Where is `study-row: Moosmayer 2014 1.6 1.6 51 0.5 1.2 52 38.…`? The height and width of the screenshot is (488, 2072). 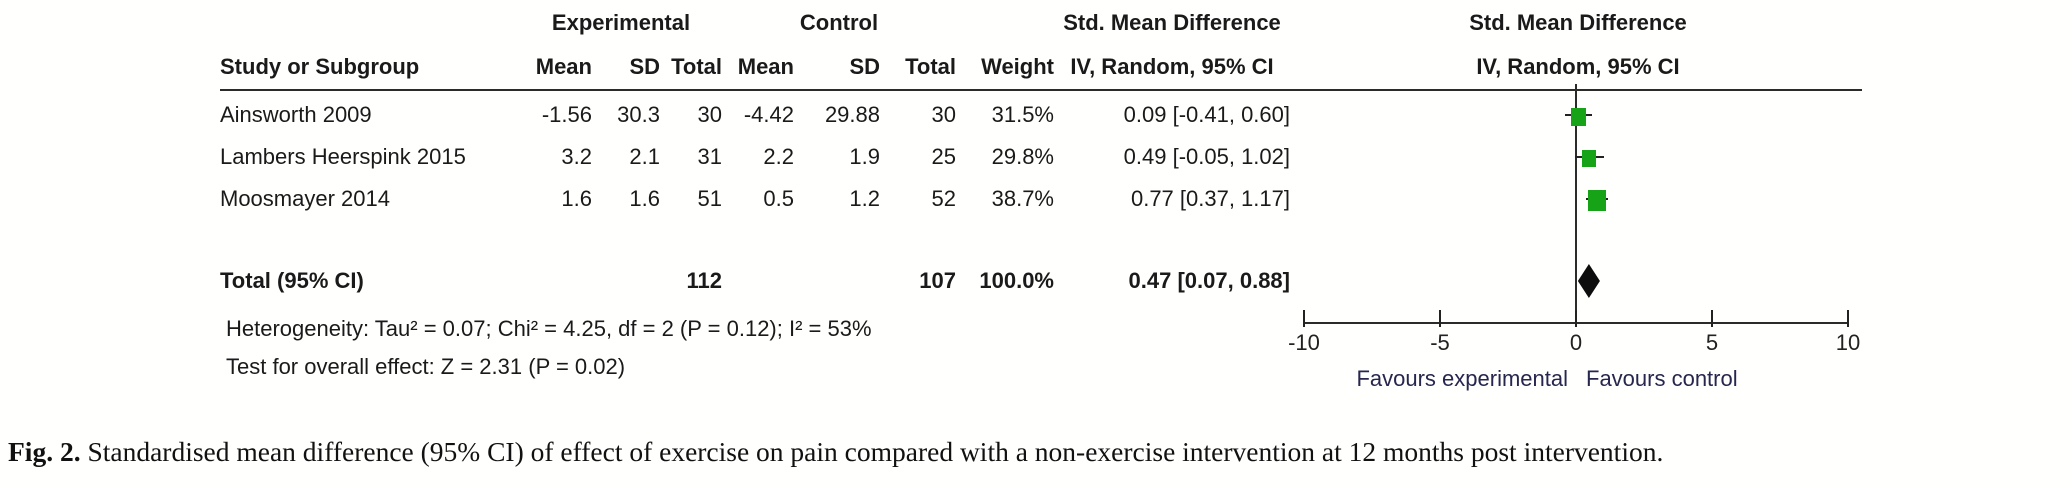 study-row: Moosmayer 2014 1.6 1.6 51 0.5 1.2 52 38.… is located at coordinates (755, 198).